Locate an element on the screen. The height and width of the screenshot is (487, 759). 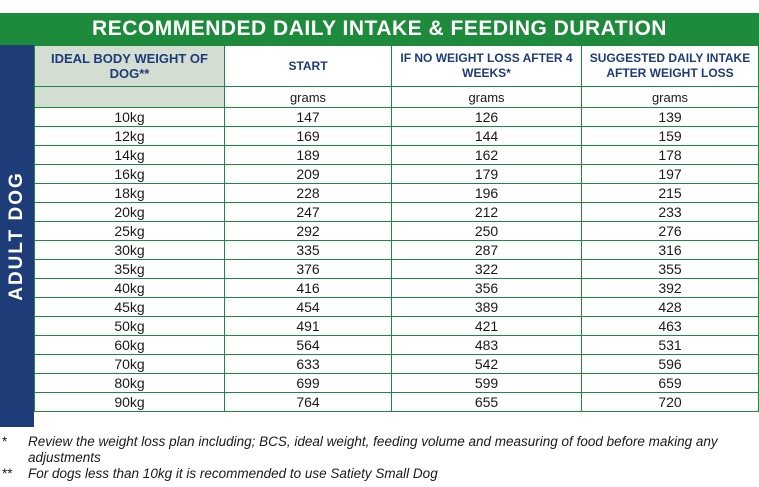
cell-start: 335 is located at coordinates (308, 250).